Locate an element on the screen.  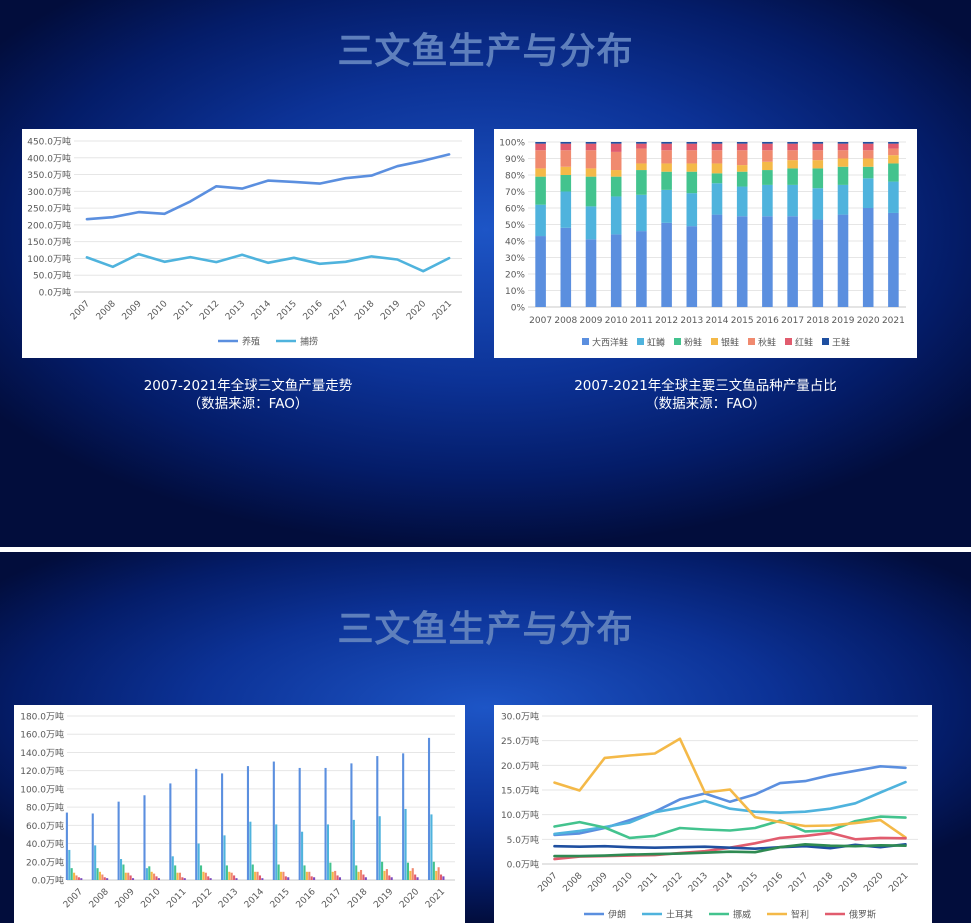
x-tick-label: 2017 is located at coordinates (792, 321).